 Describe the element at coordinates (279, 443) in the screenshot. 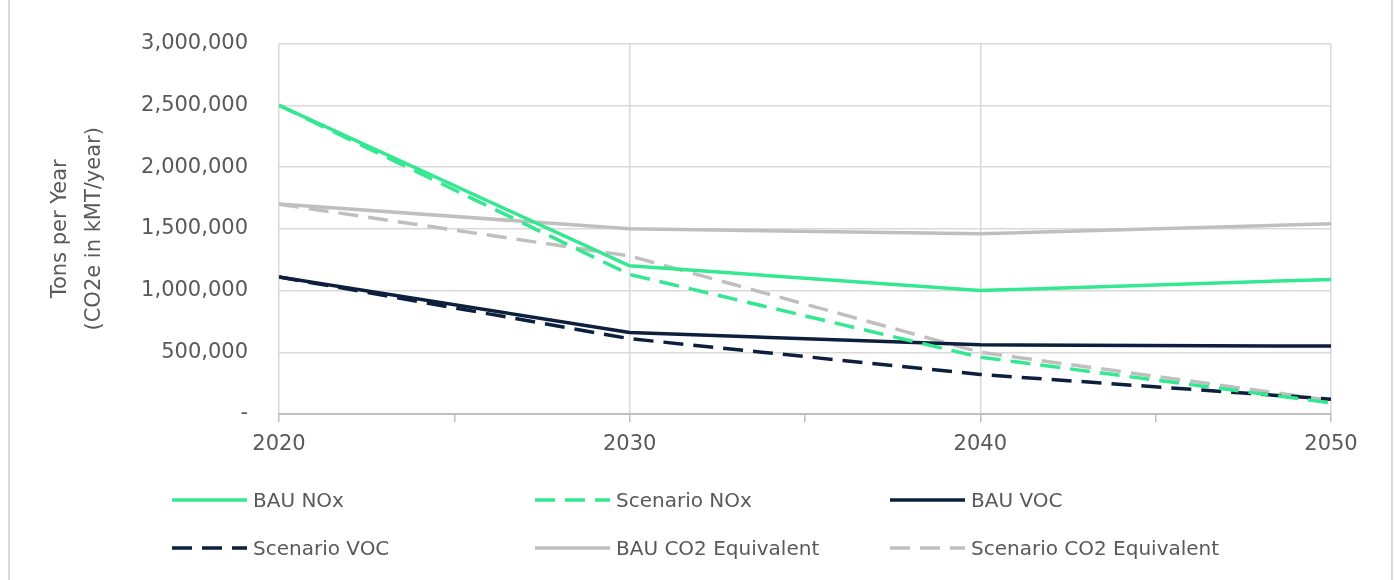

I see `x-tick-label: 2020` at that location.